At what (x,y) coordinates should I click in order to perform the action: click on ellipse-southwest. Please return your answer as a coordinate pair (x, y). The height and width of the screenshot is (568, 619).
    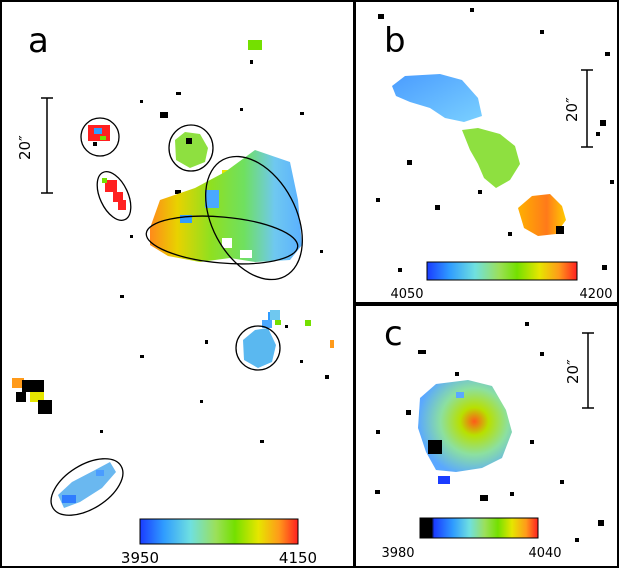
    Looking at the image, I should click on (87, 487).